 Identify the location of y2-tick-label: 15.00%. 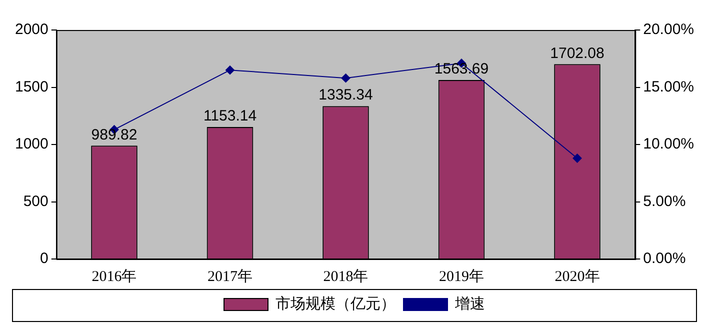
(668, 87).